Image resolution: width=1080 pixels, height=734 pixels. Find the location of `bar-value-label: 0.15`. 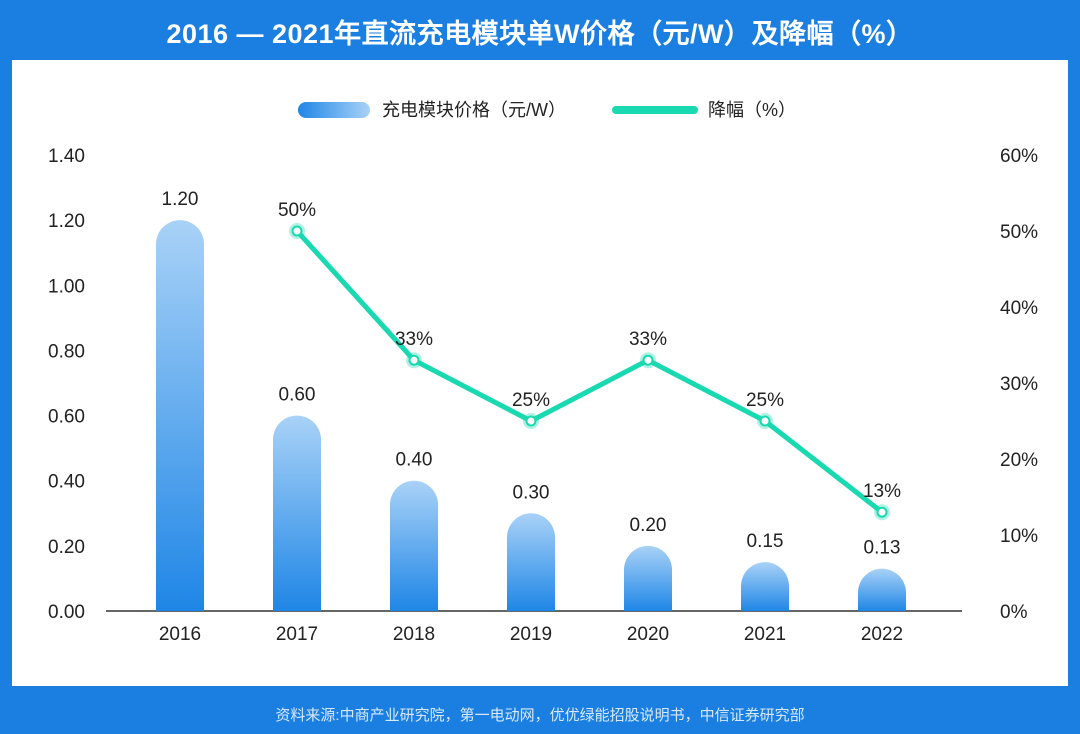

bar-value-label: 0.15 is located at coordinates (765, 541).